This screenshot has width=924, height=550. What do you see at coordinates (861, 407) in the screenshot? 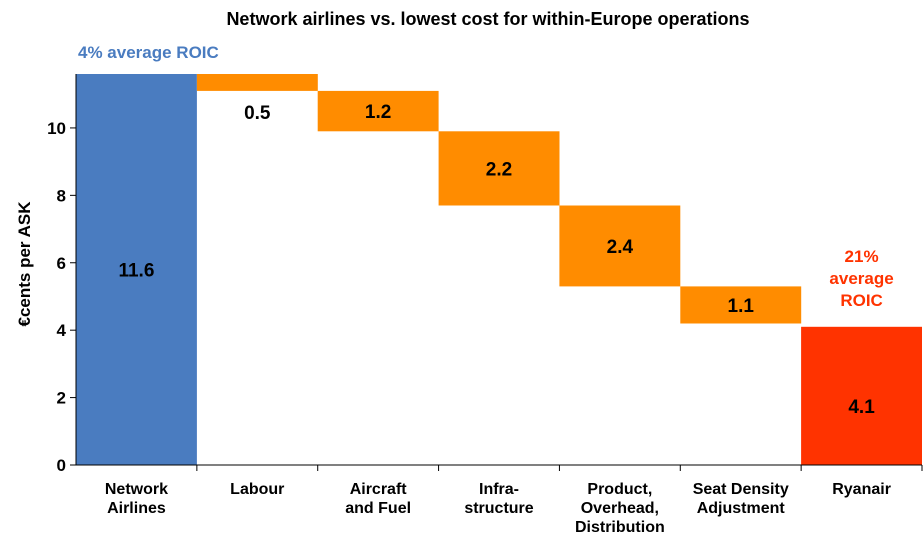
I see `data-label: 4.1` at bounding box center [861, 407].